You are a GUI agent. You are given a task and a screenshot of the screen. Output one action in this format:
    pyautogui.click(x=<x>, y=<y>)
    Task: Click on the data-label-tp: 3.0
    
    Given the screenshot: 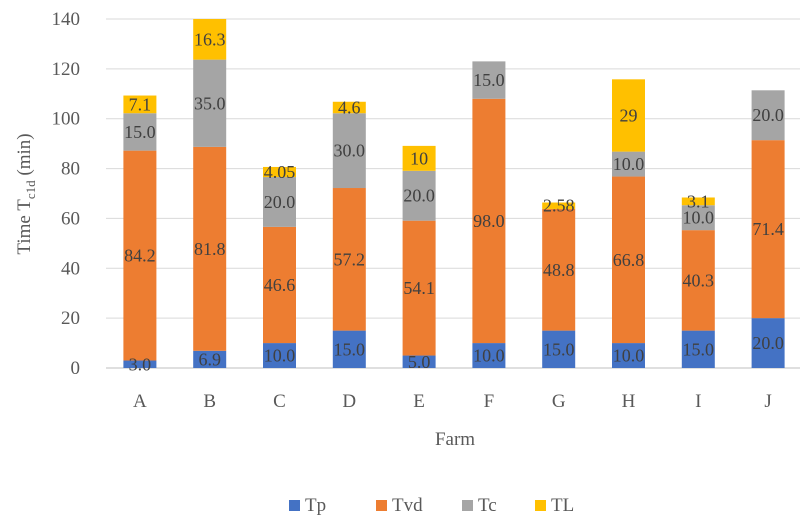 What is the action you would take?
    pyautogui.click(x=140, y=364)
    